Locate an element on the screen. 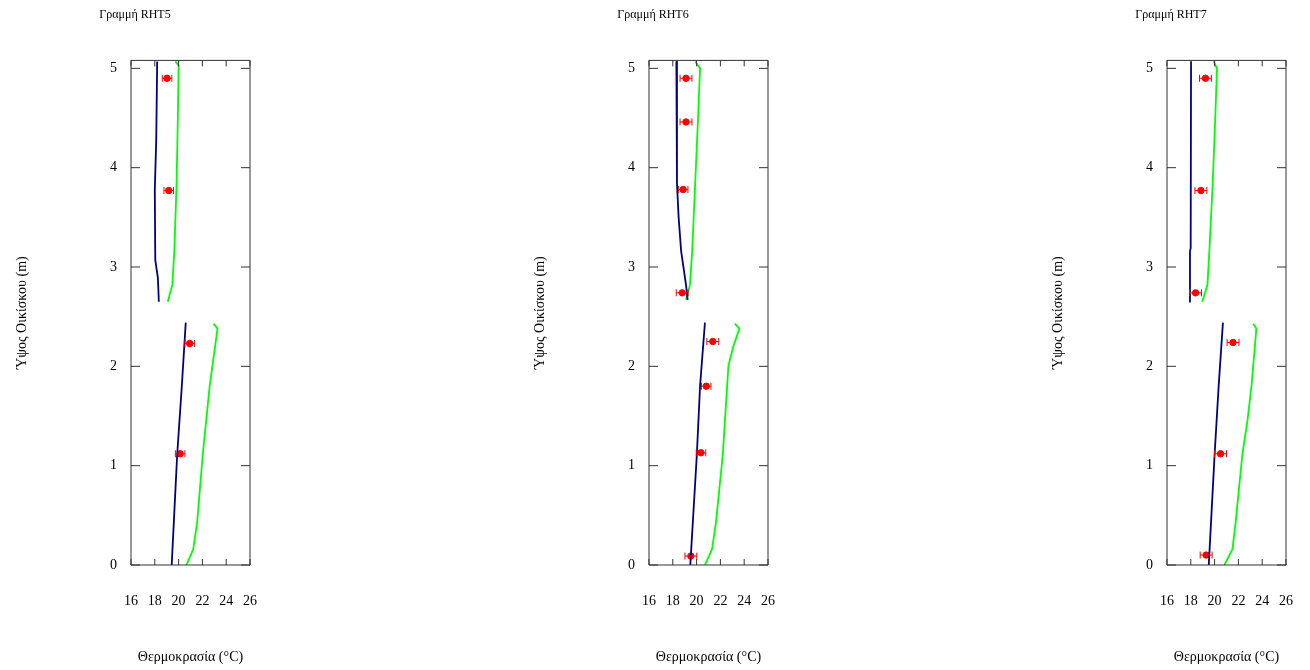  chart-title: Γραμμή RHT6 is located at coordinates (653, 14).